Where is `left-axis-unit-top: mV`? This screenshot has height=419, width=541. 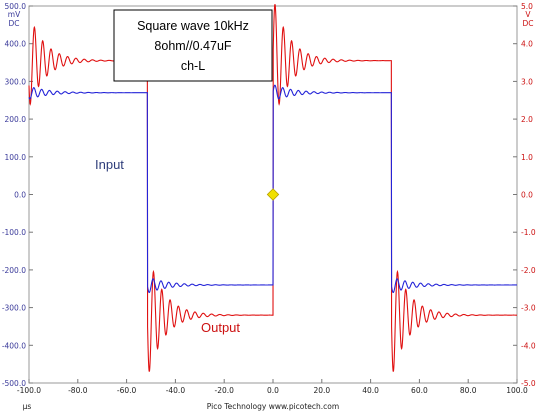 left-axis-unit-top: mV is located at coordinates (14, 14).